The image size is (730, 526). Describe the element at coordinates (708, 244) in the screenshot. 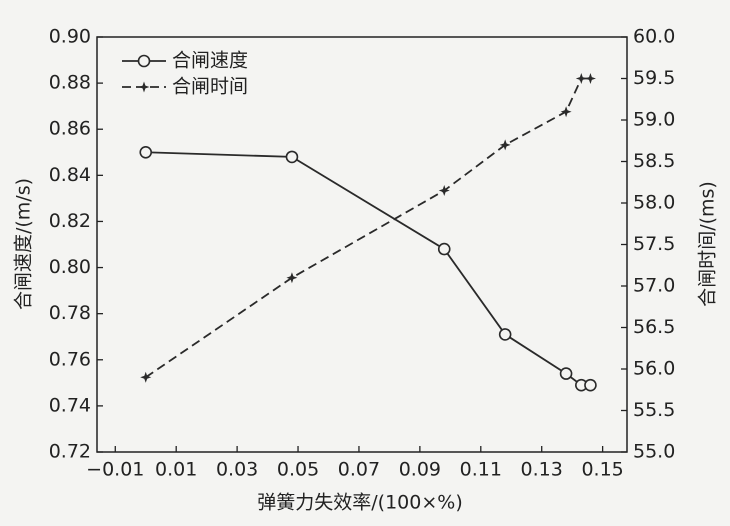

I see `y2-axis-title: 合闸时间/(ms)` at that location.